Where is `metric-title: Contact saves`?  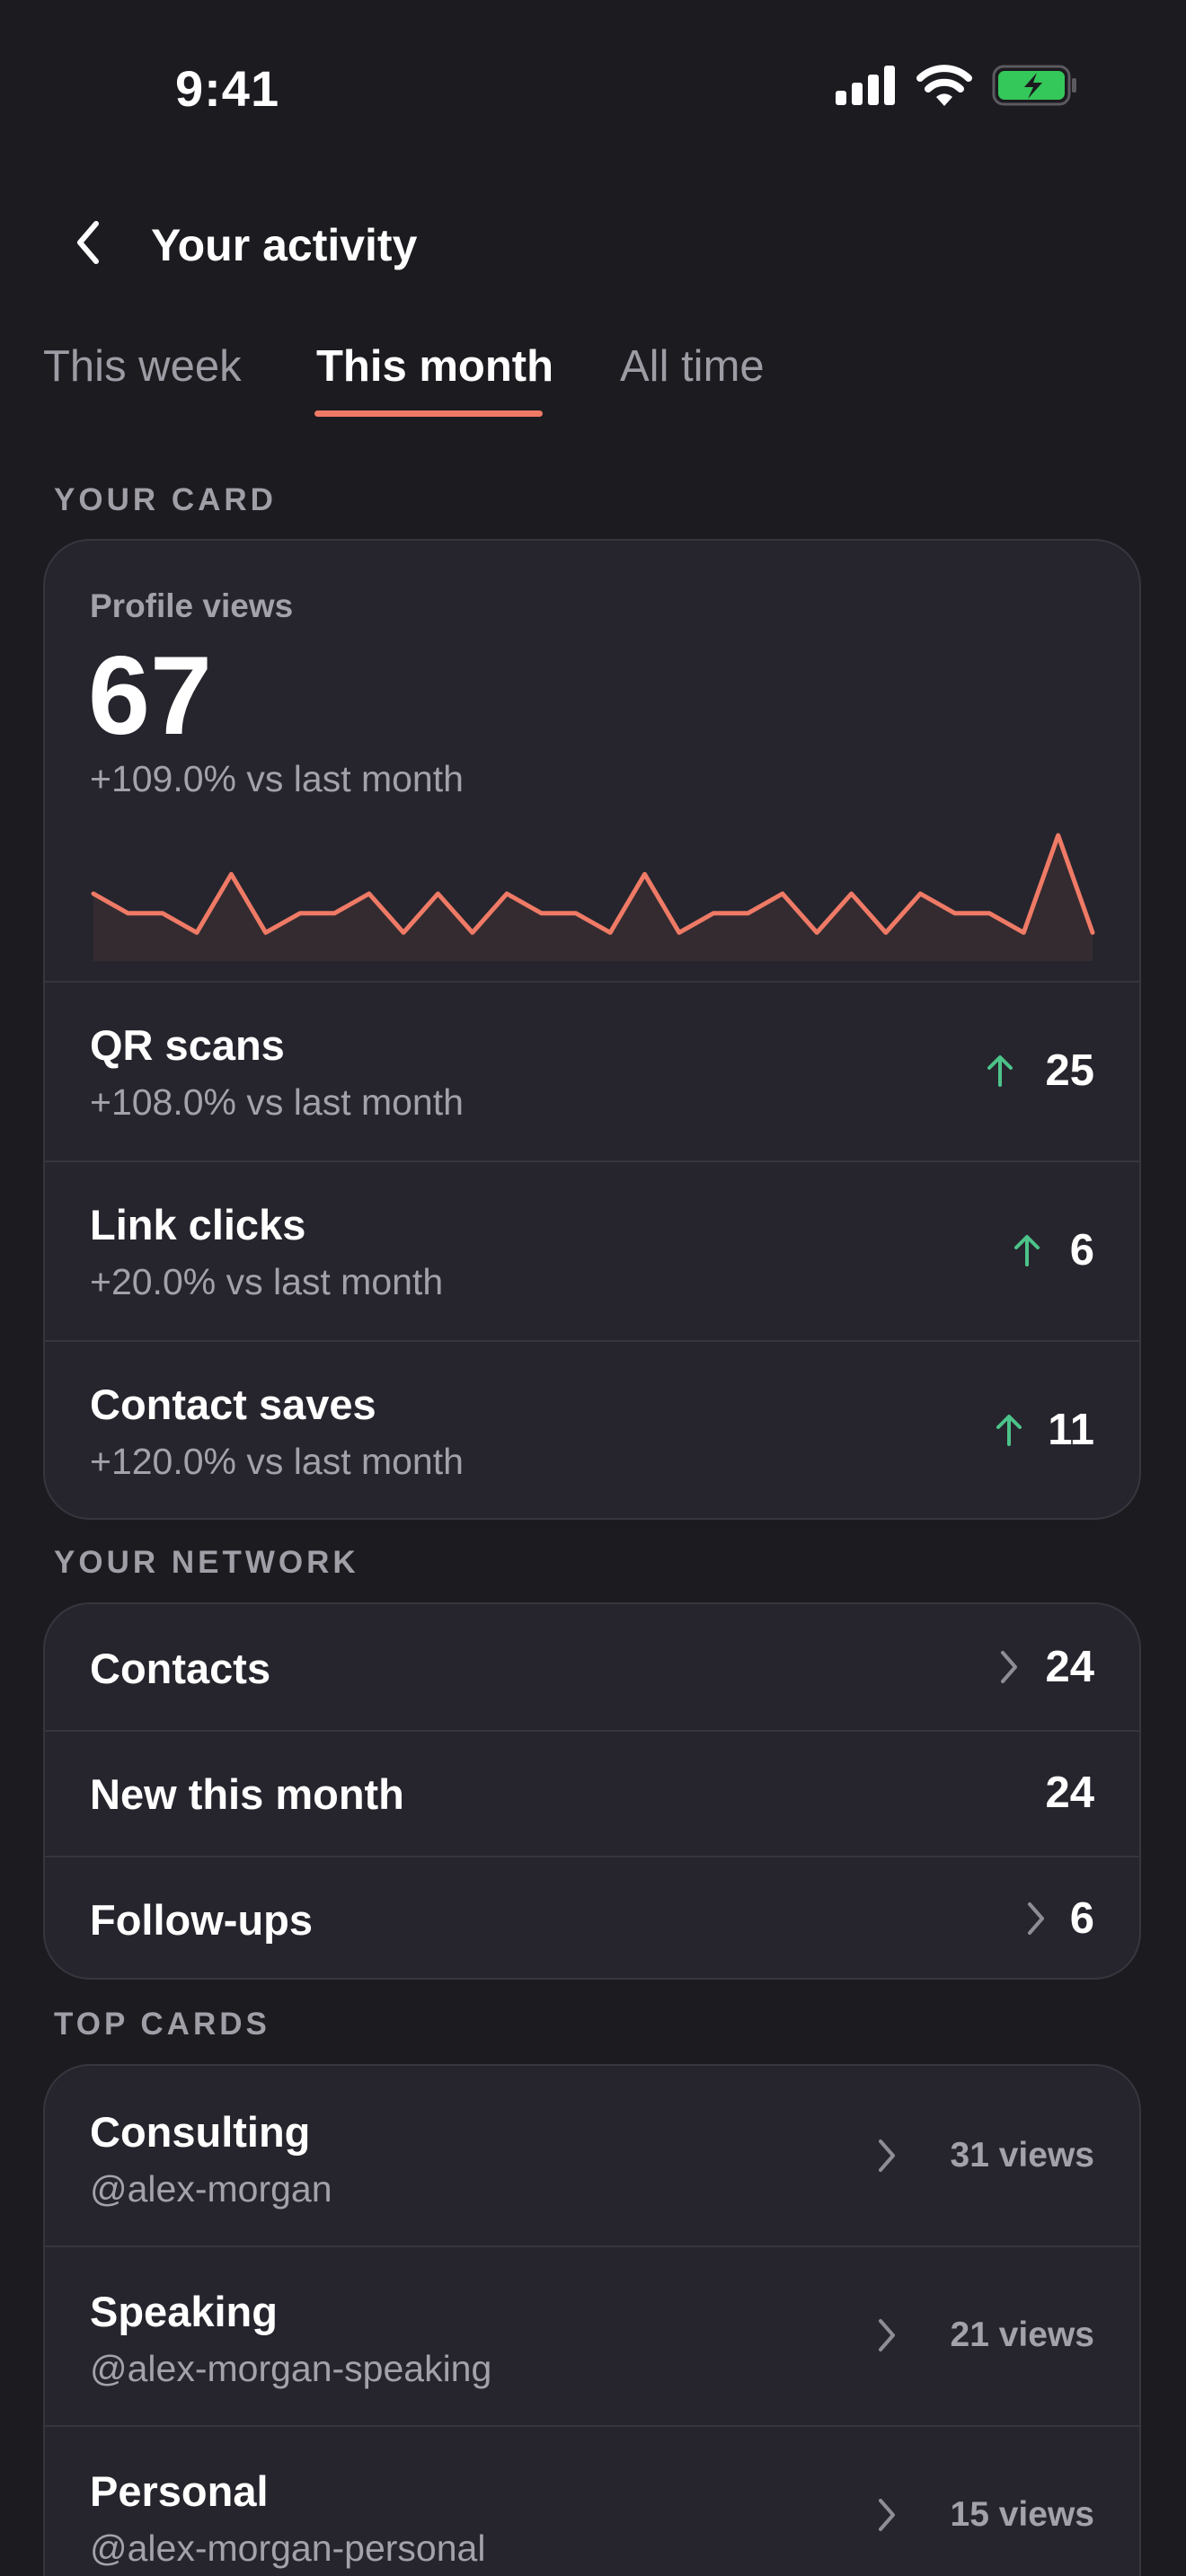
metric-title: Contact saves is located at coordinates (233, 1404).